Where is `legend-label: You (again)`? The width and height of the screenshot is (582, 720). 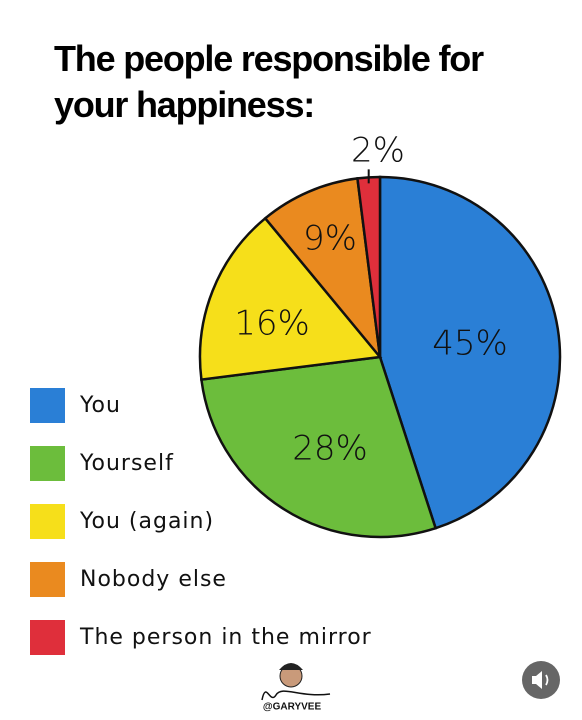
legend-label: You (again) is located at coordinates (146, 521).